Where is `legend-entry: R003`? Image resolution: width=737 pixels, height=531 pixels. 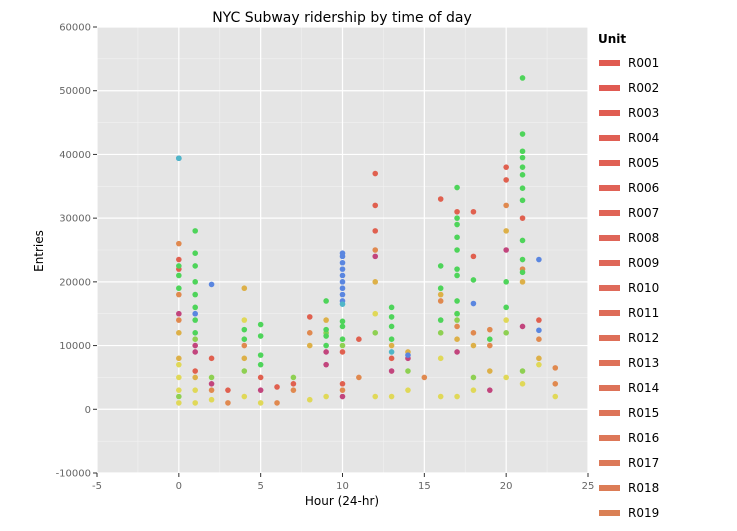
legend-entry: R003 is located at coordinates (643, 113).